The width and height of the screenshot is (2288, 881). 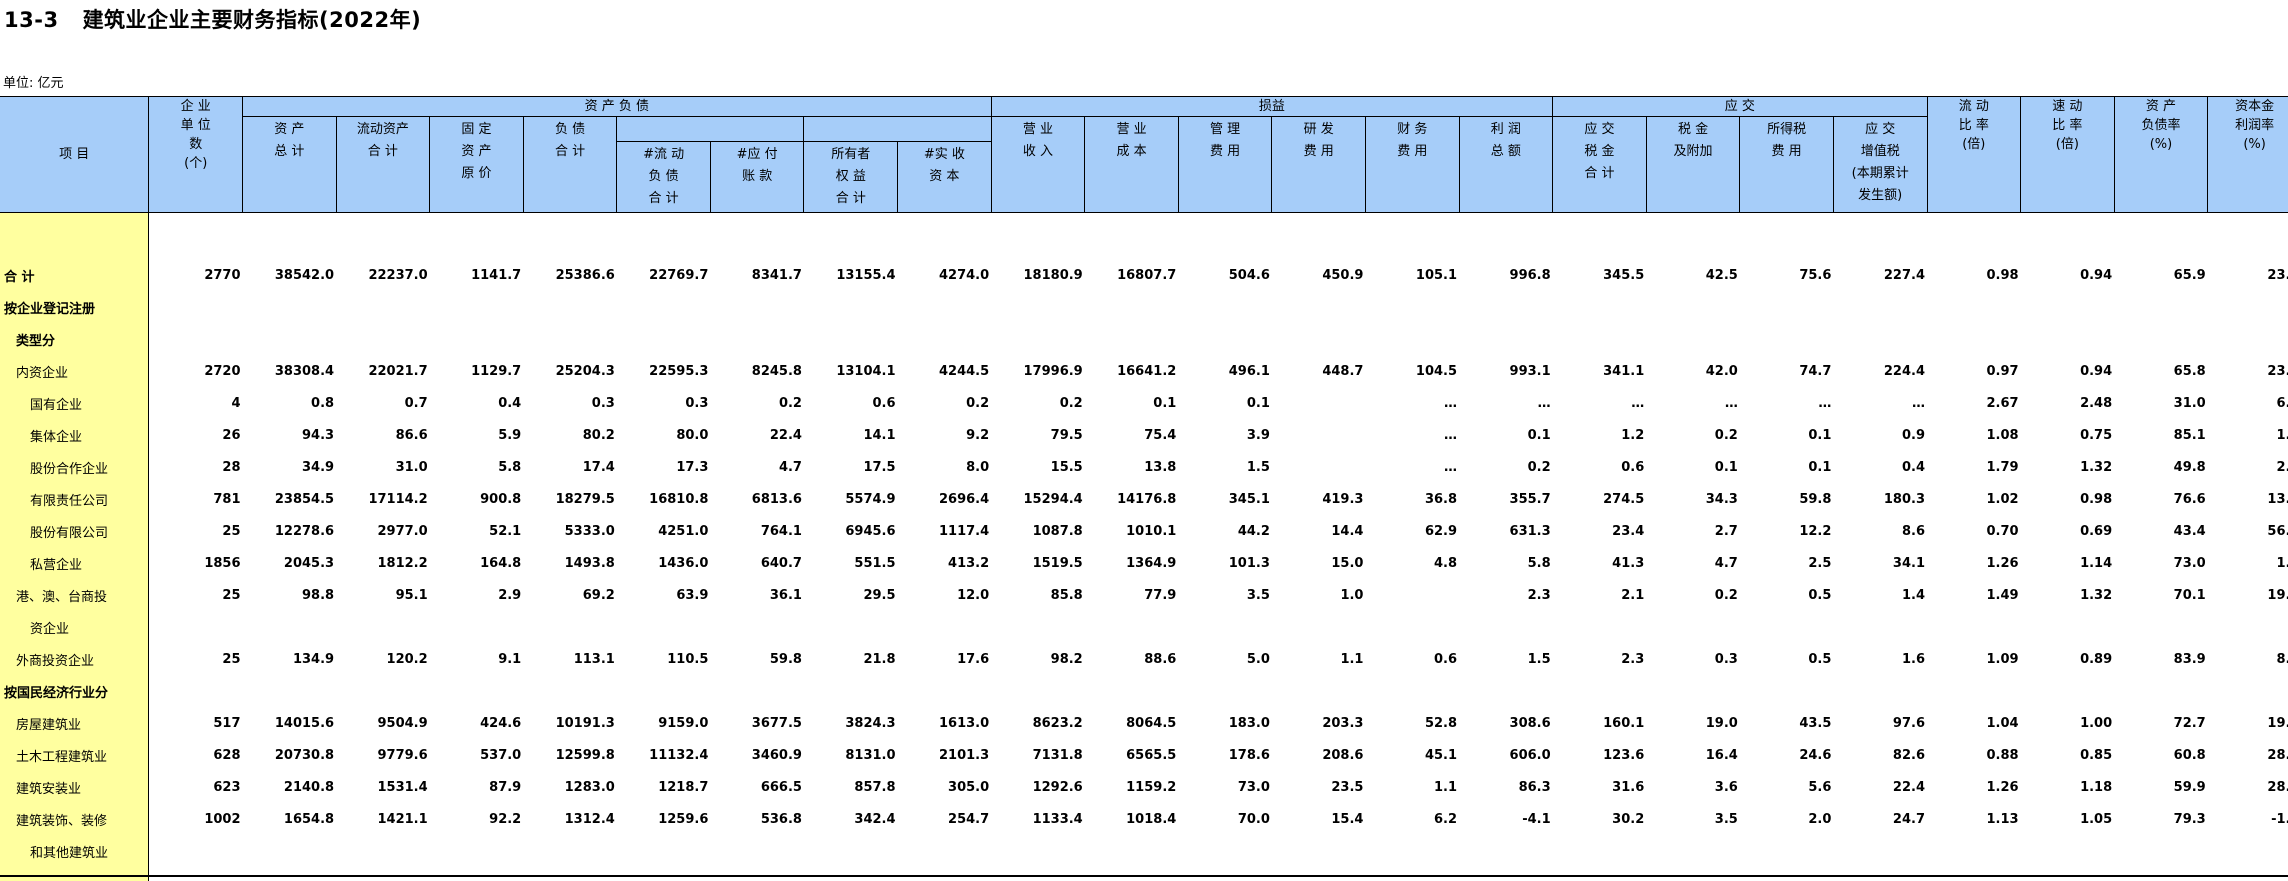 What do you see at coordinates (1974, 787) in the screenshot?
I see `data-cell: 1.26` at bounding box center [1974, 787].